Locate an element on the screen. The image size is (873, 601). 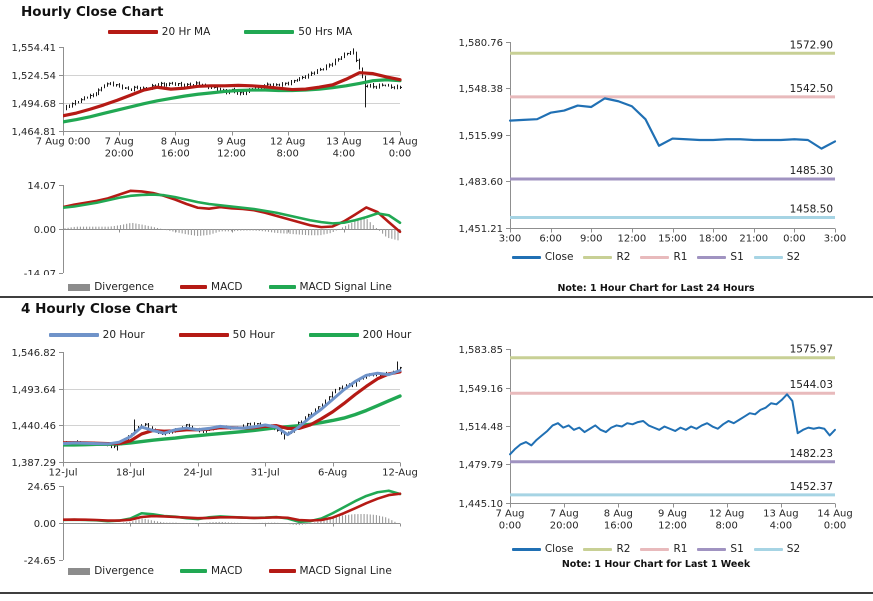
legend-label: 200 Hour is located at coordinates (387, 335).